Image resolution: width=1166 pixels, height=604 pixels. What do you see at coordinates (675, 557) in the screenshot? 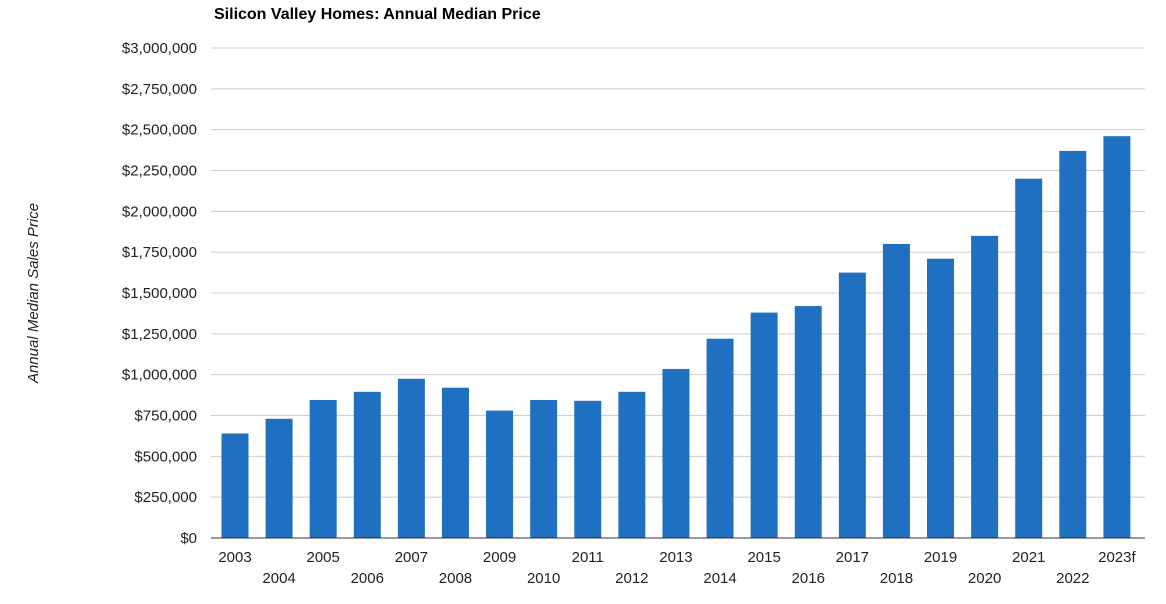
I see `x-tick-label: 2013` at bounding box center [675, 557].